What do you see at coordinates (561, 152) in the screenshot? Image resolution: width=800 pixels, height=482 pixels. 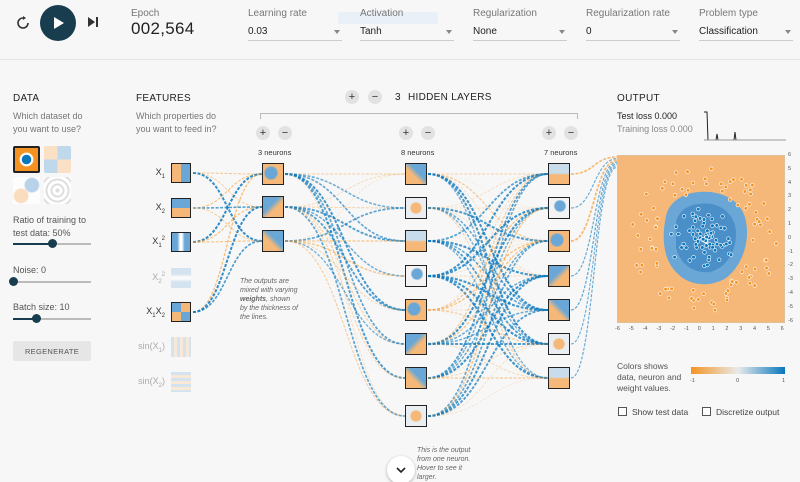 I see `neuron-count-label: 7 neurons` at bounding box center [561, 152].